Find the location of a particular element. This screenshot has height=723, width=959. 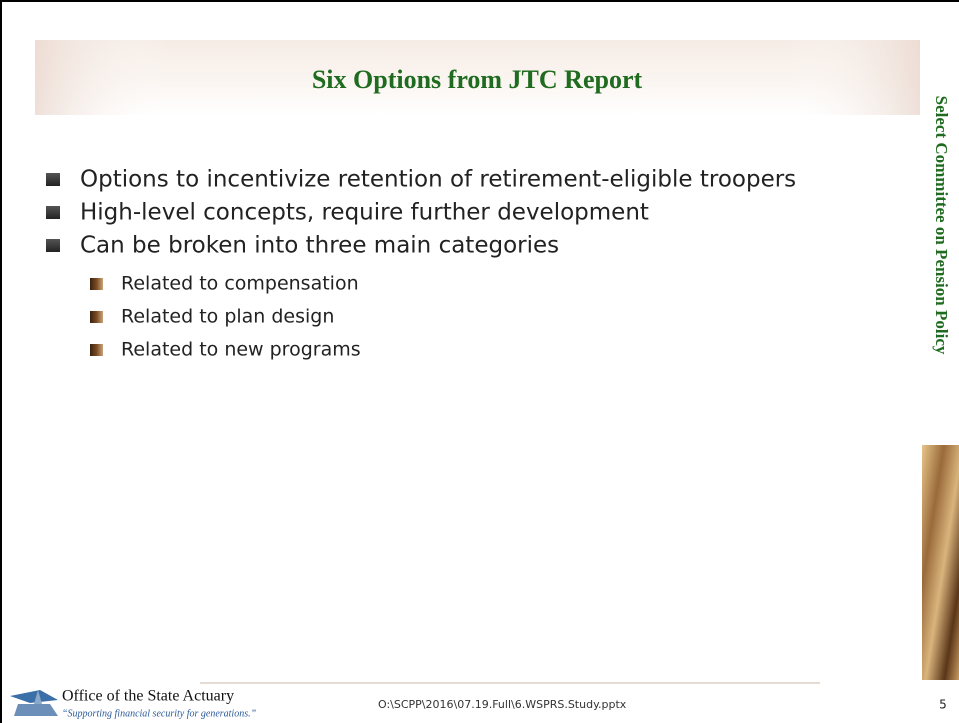

bullet-text: Can be broken into three main categories is located at coordinates (319, 246).